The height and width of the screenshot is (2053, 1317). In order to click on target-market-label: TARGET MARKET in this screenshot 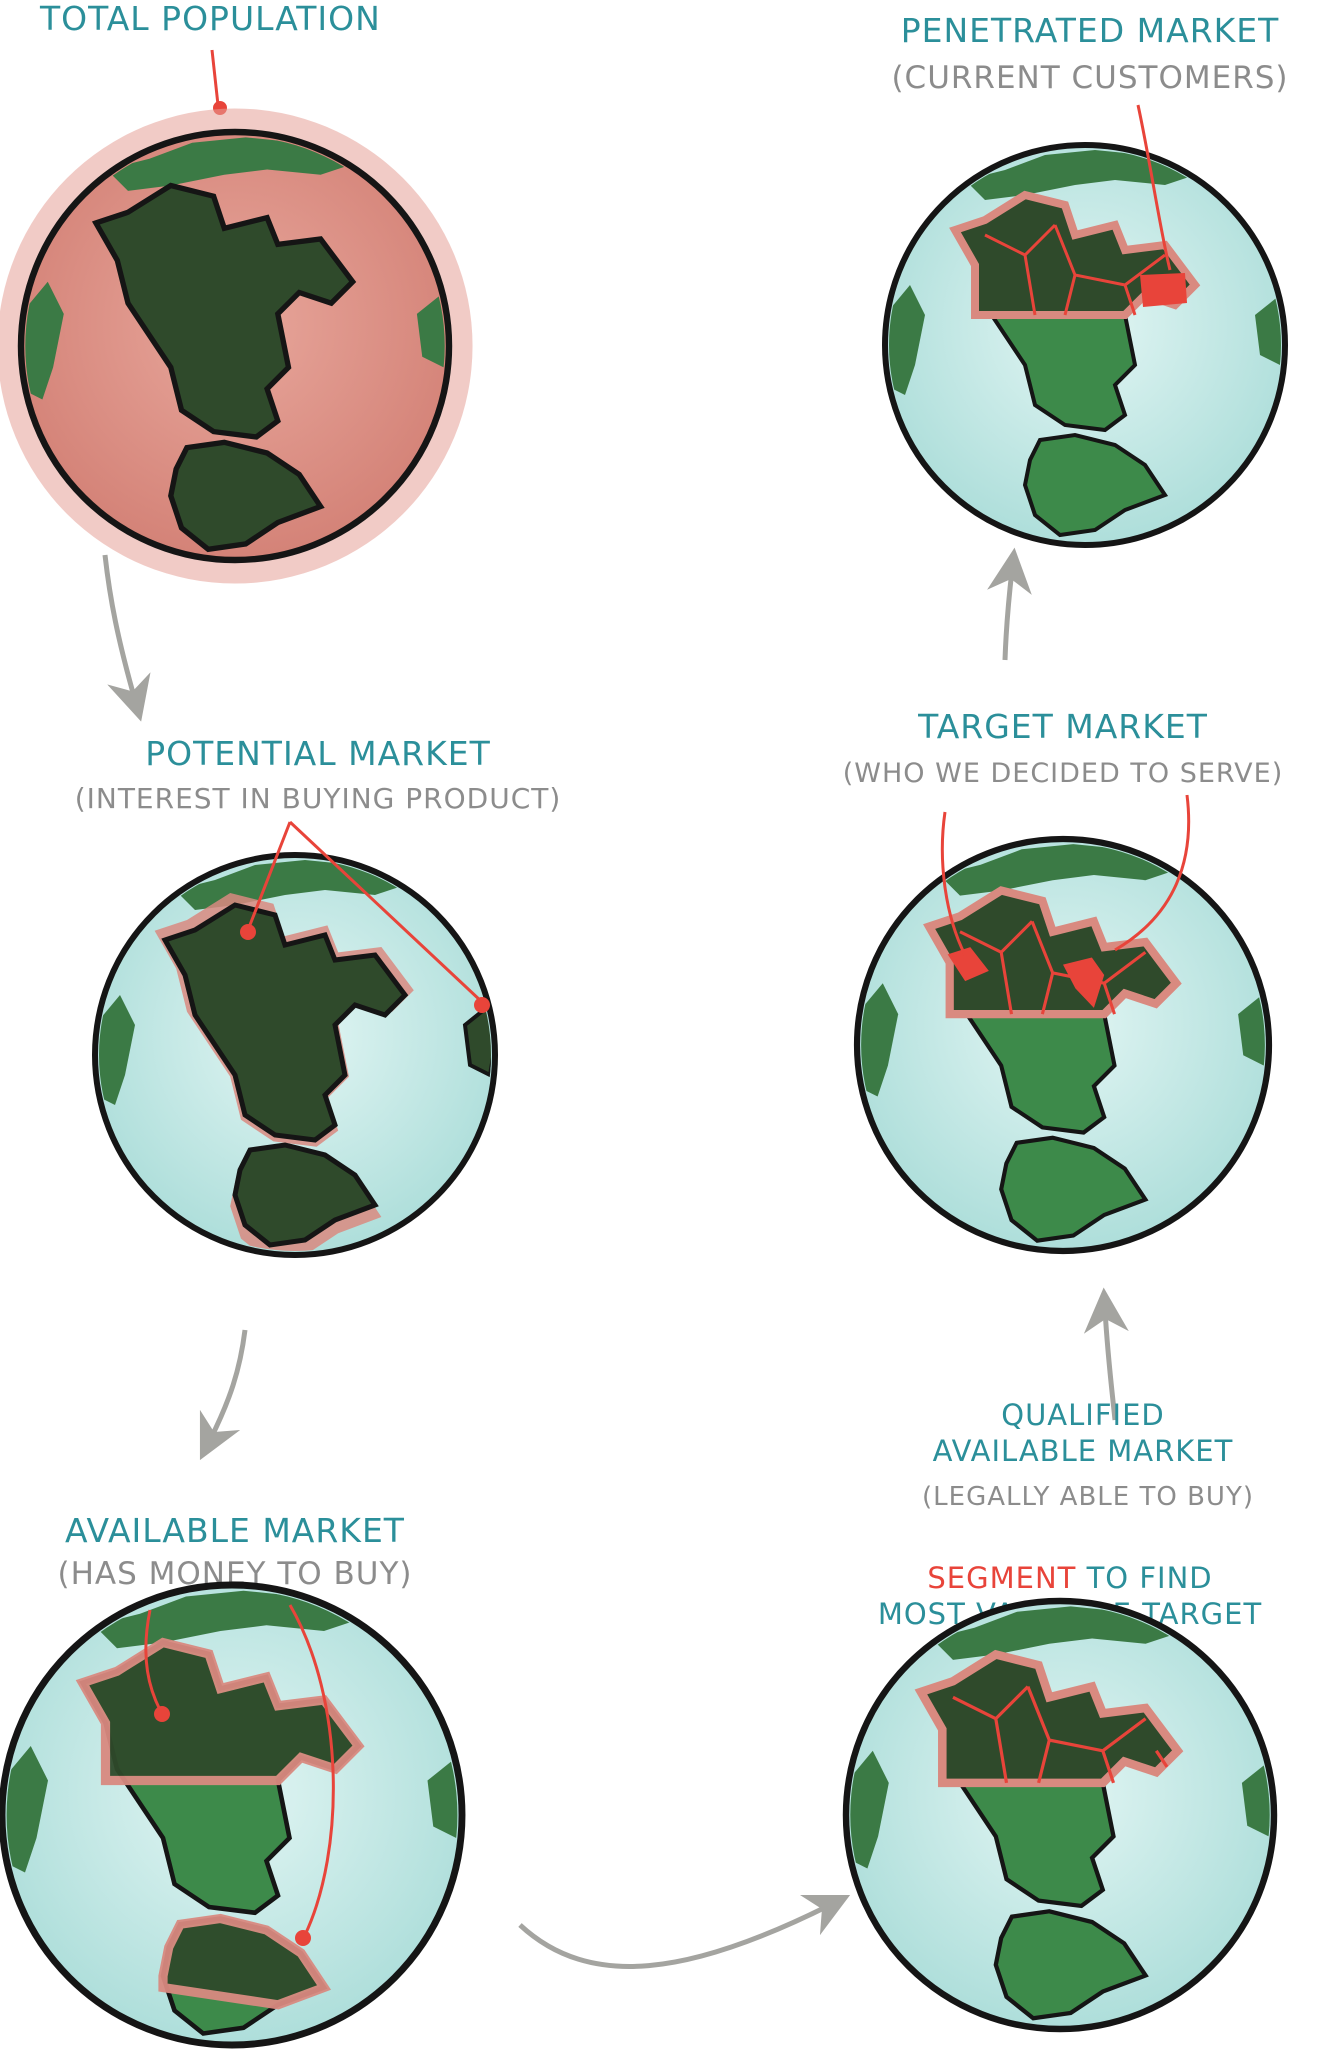, I will do `click(1062, 726)`.